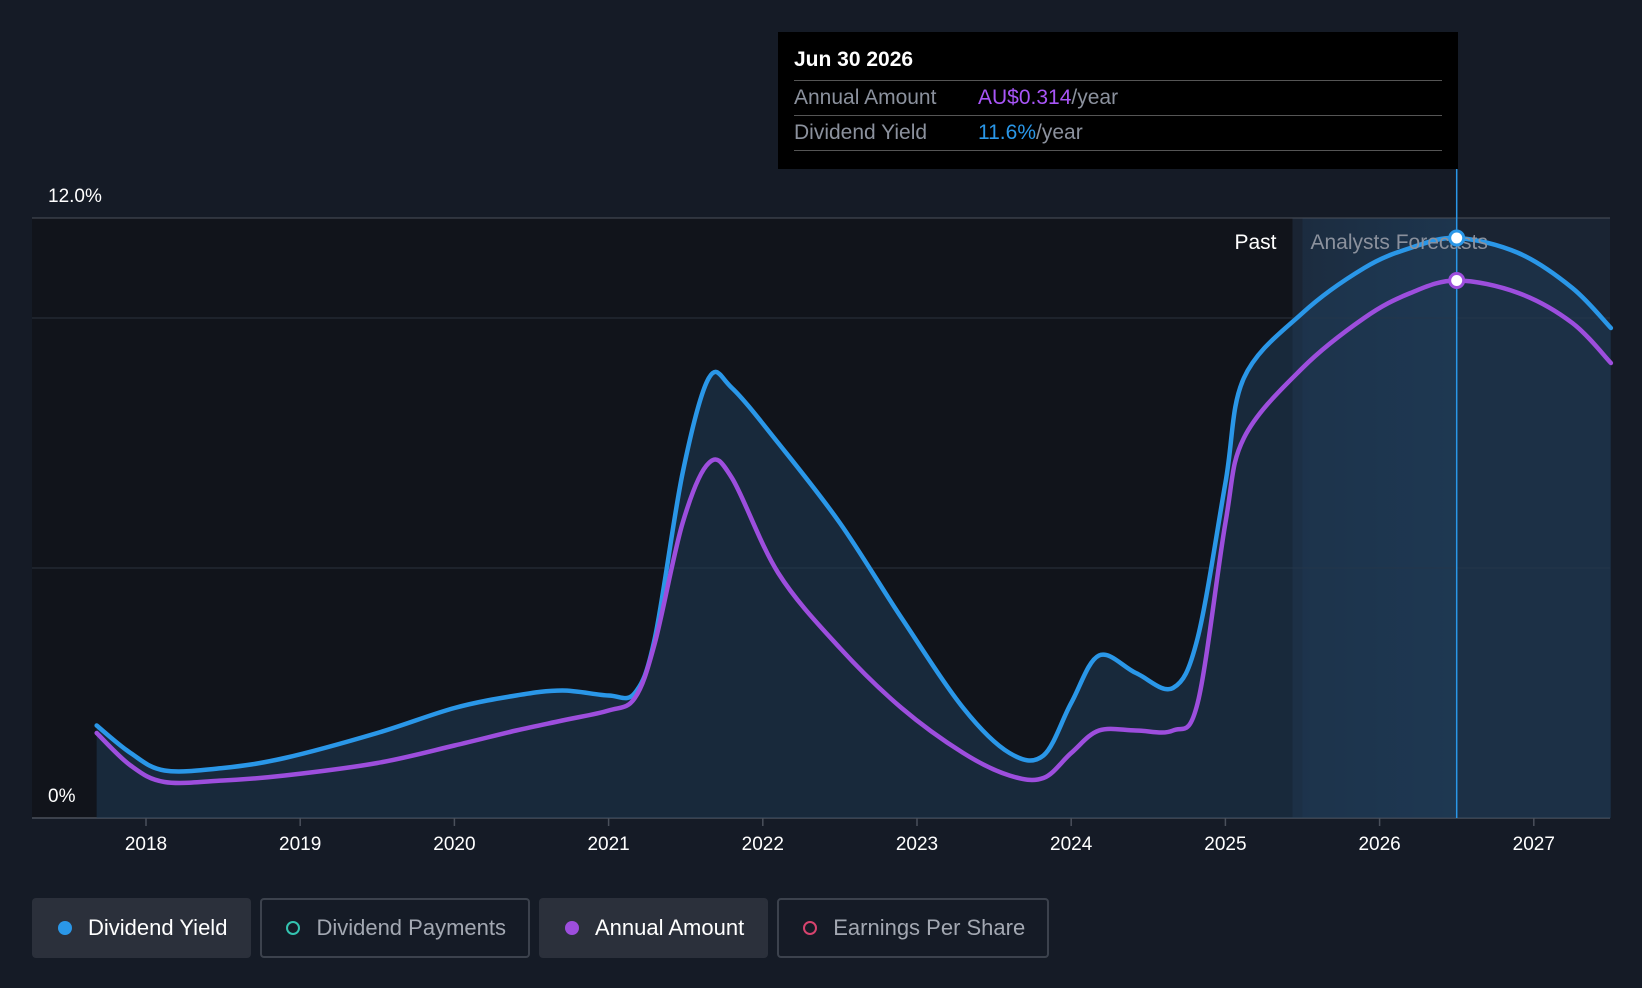 This screenshot has width=1642, height=988. Describe the element at coordinates (608, 844) in the screenshot. I see `x-tick-label: 2021` at that location.